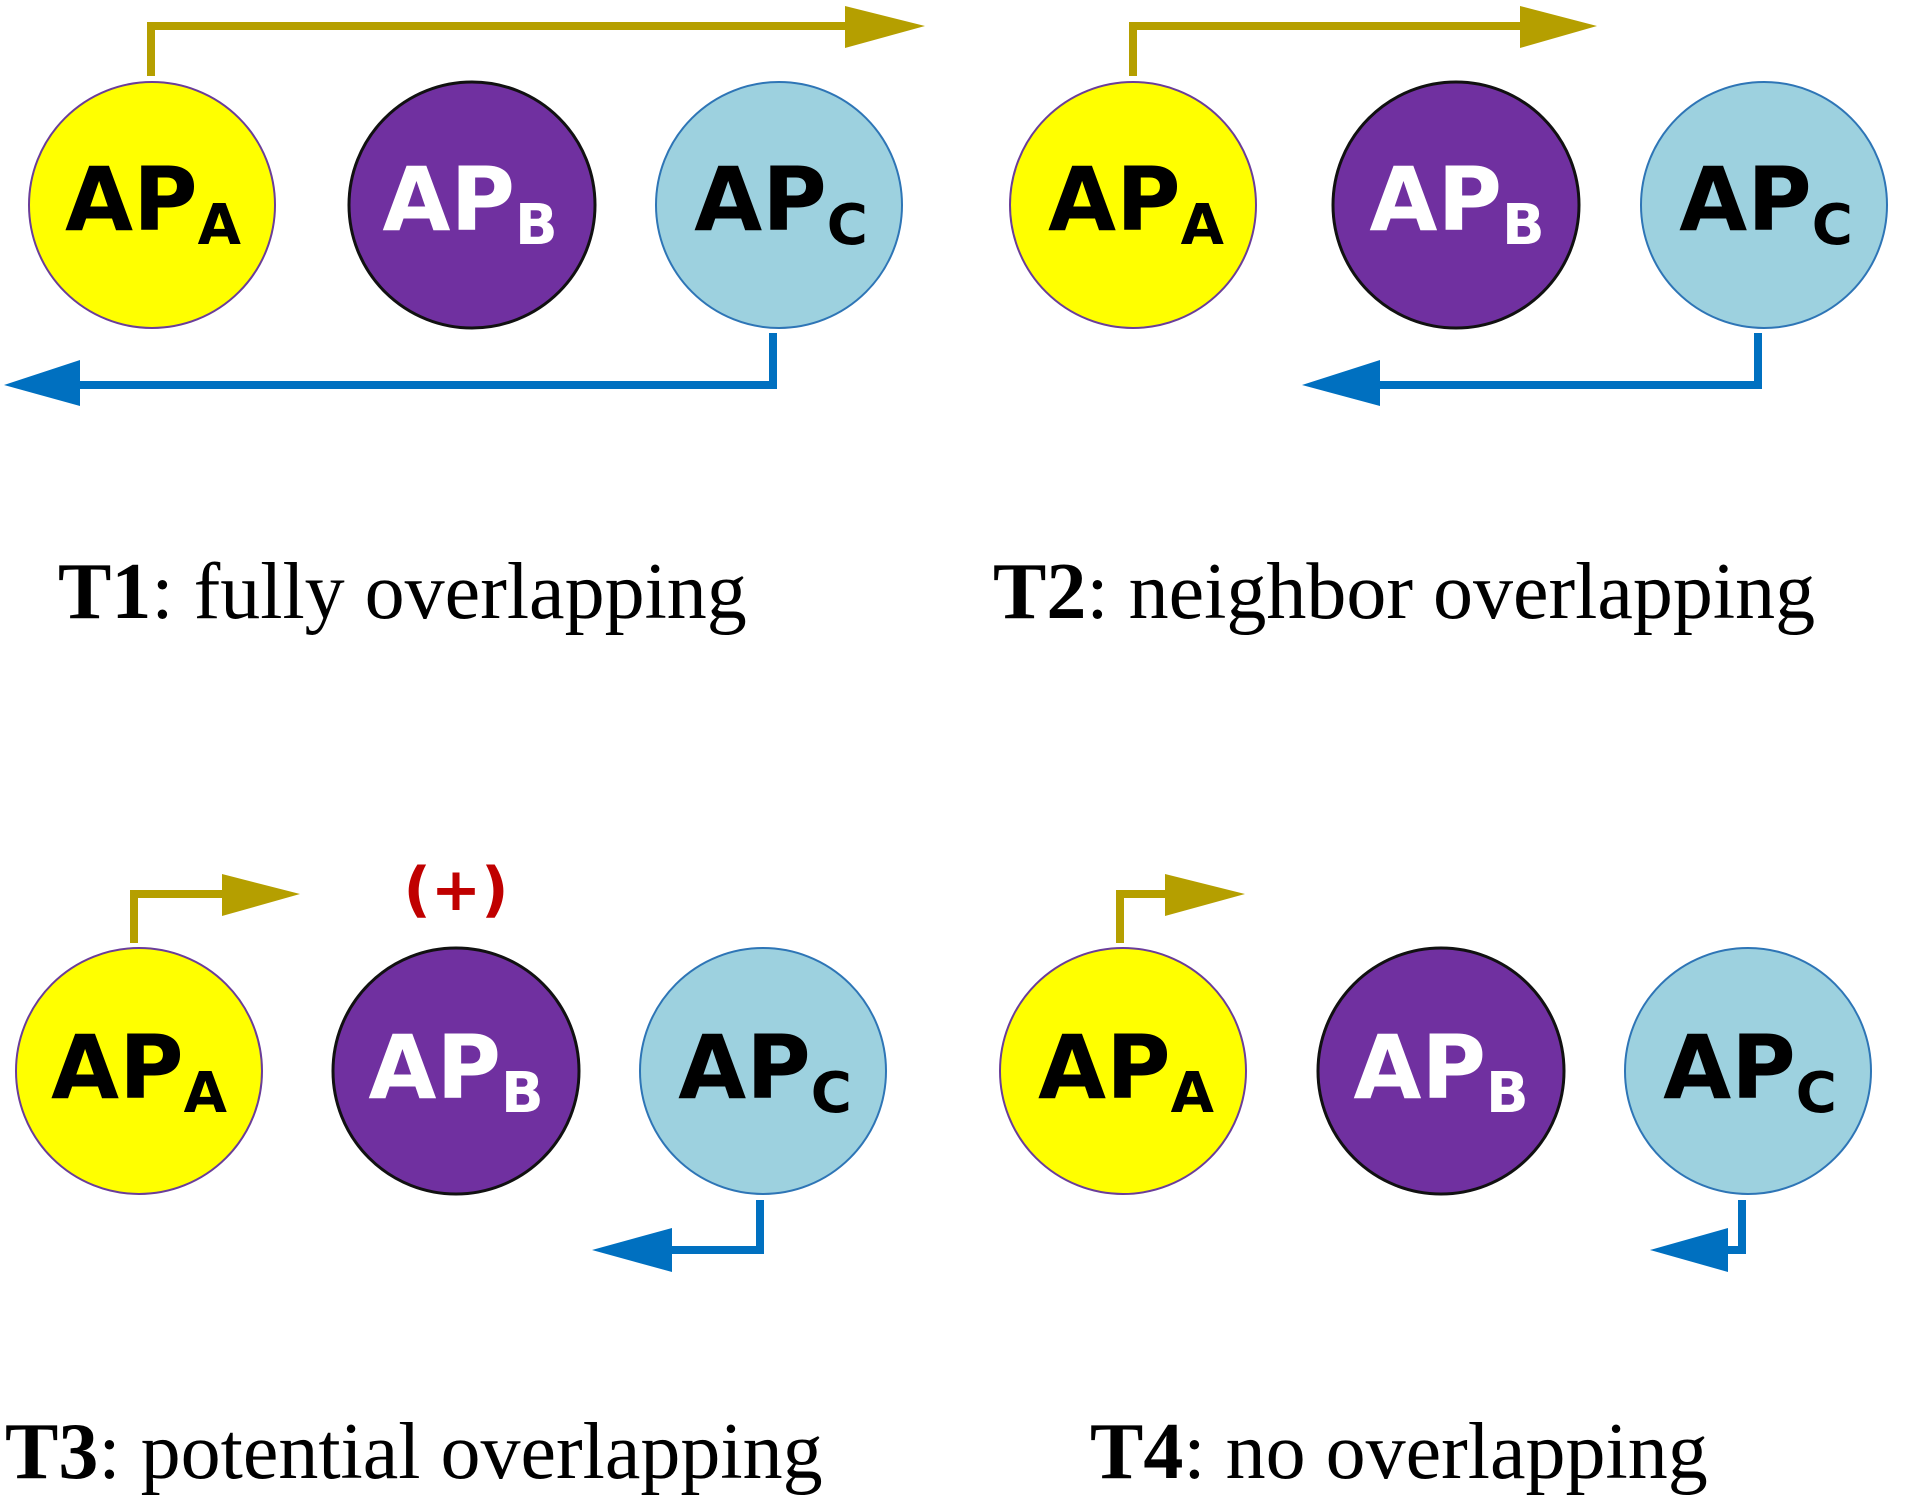 Image resolution: width=1930 pixels, height=1510 pixels. I want to click on t3-ap-c-node, so click(763, 1071).